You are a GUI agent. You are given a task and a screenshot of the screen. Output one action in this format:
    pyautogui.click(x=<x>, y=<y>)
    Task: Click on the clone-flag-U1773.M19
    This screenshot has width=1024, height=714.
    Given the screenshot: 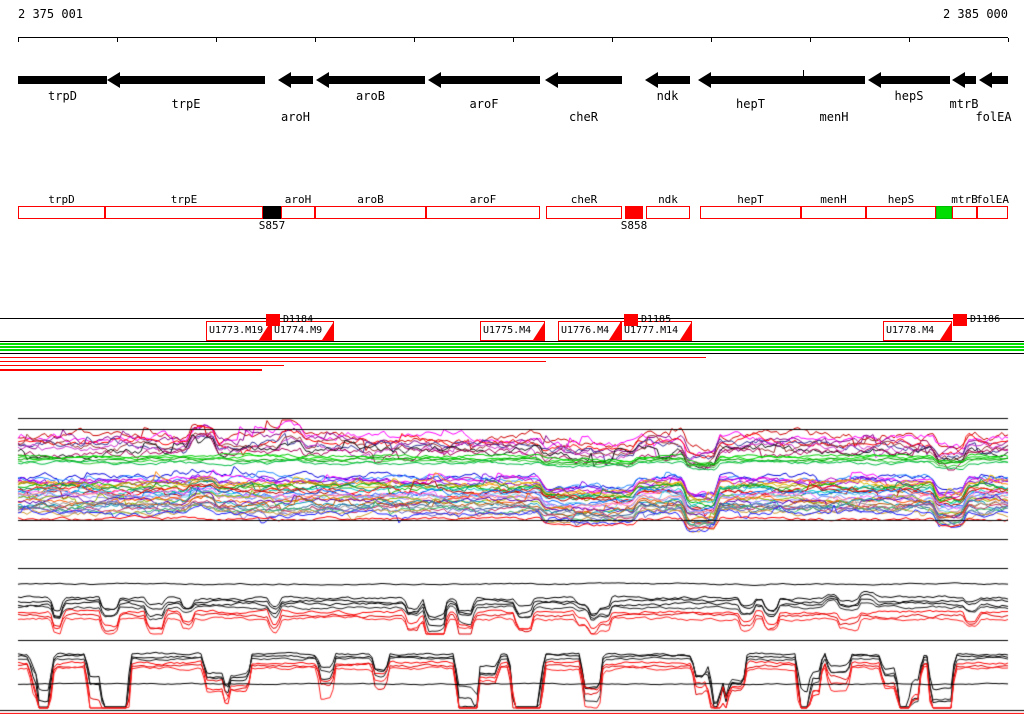 What is the action you would take?
    pyautogui.click(x=238, y=331)
    